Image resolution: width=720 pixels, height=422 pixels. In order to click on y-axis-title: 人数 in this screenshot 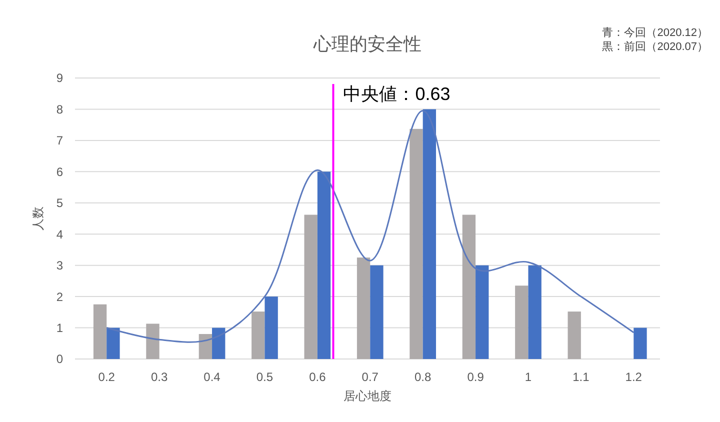, I will do `click(38, 218)`.